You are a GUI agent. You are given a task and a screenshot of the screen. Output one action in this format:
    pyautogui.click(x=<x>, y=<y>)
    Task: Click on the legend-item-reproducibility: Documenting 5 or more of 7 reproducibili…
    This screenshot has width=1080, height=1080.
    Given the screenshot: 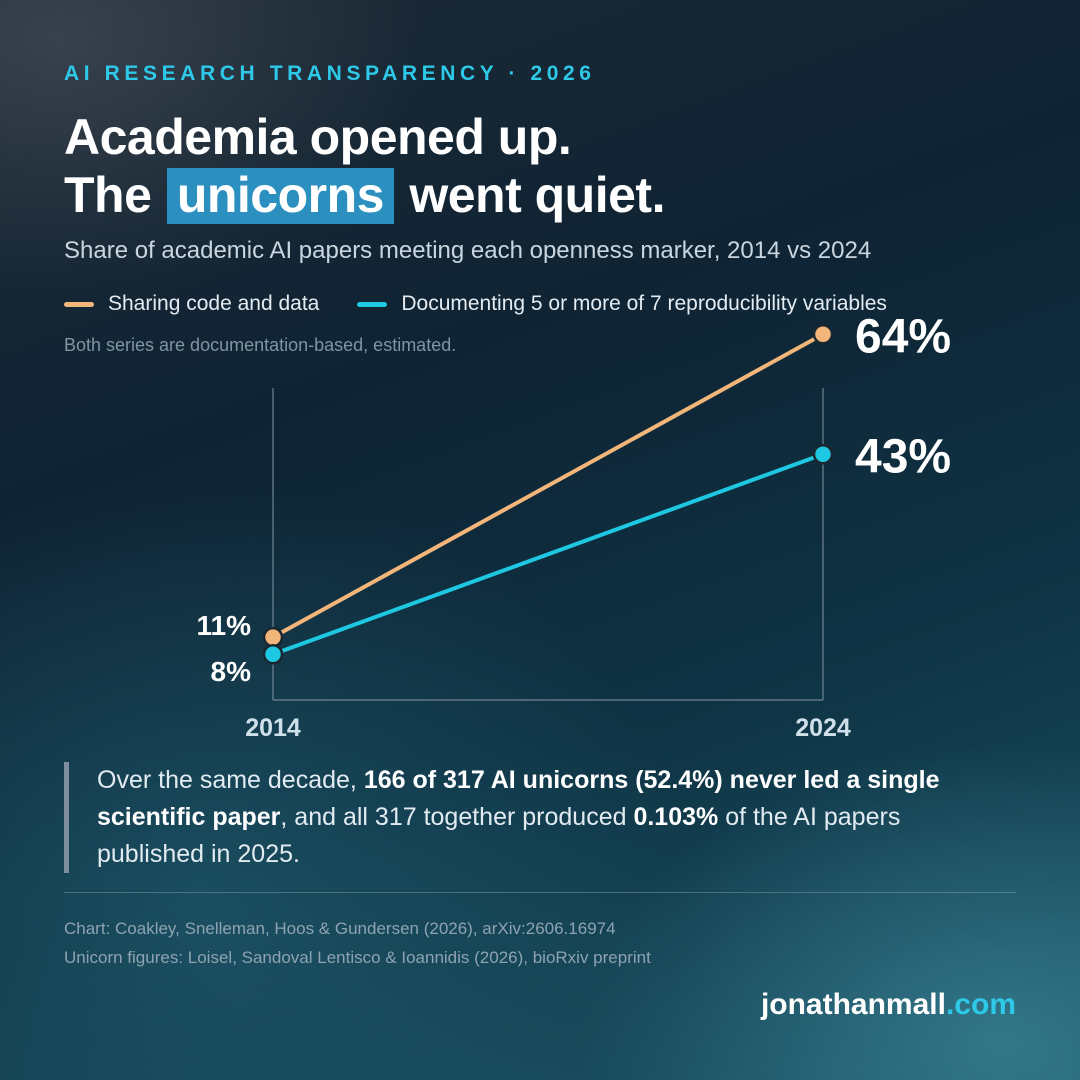 What is the action you would take?
    pyautogui.click(x=622, y=304)
    